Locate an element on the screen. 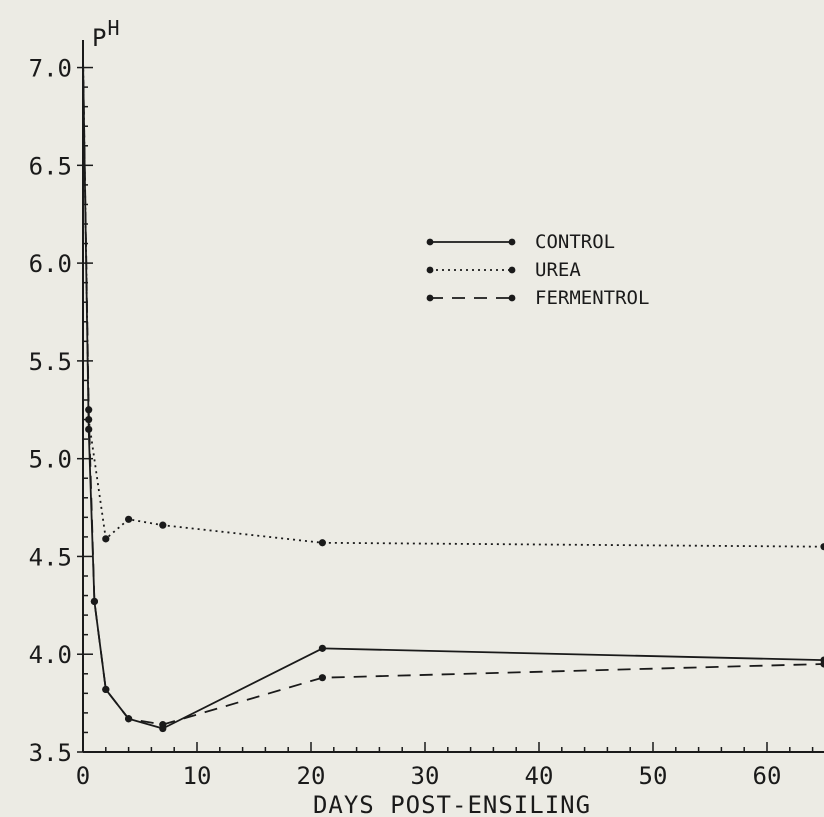  y-tick-label: 4.5 is located at coordinates (50, 557).